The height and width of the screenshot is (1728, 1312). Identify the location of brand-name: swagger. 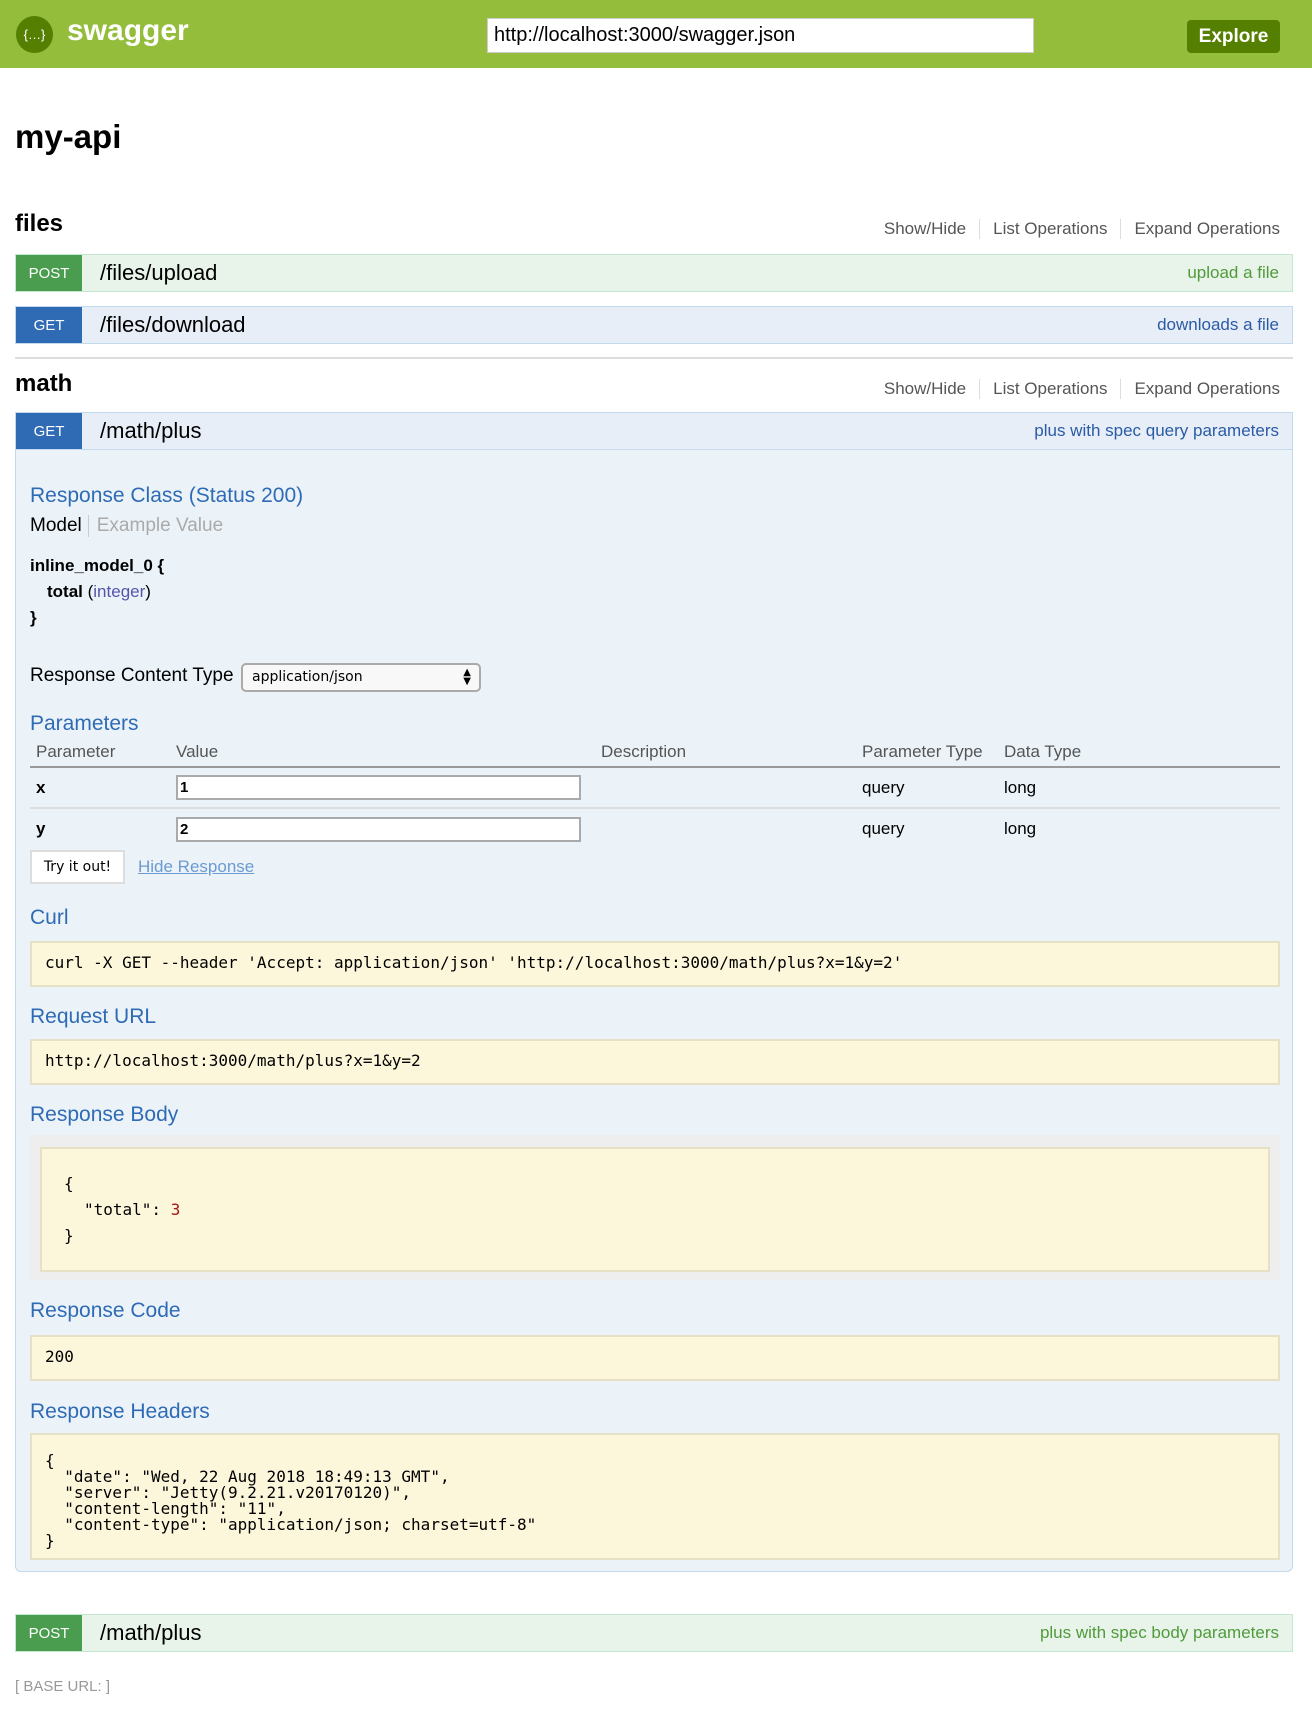
(128, 30).